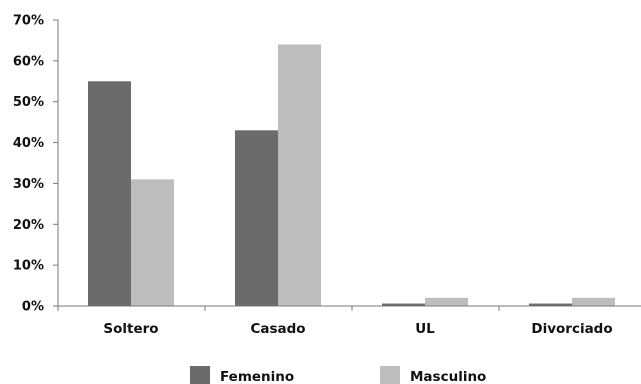  What do you see at coordinates (28, 143) in the screenshot?
I see `y-tick-label: 40%` at bounding box center [28, 143].